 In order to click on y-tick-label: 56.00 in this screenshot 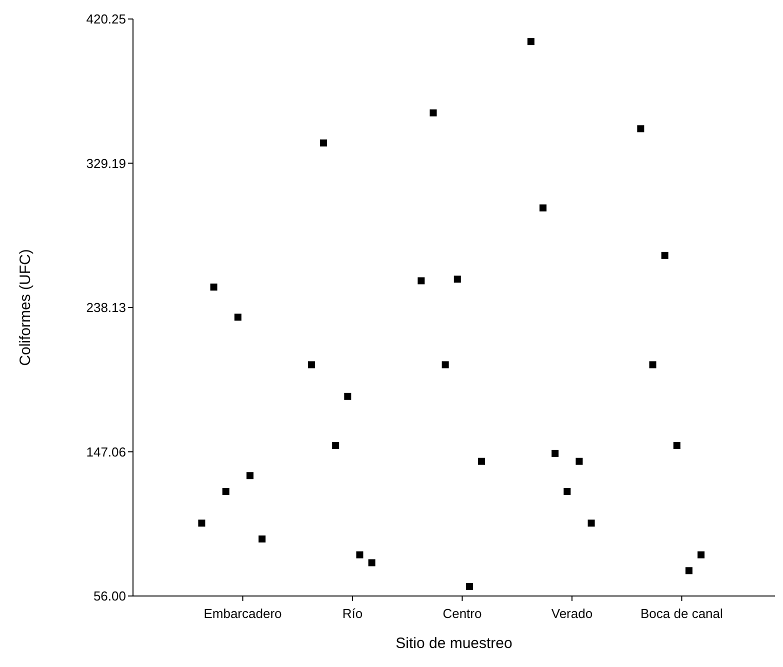, I will do `click(109, 596)`.